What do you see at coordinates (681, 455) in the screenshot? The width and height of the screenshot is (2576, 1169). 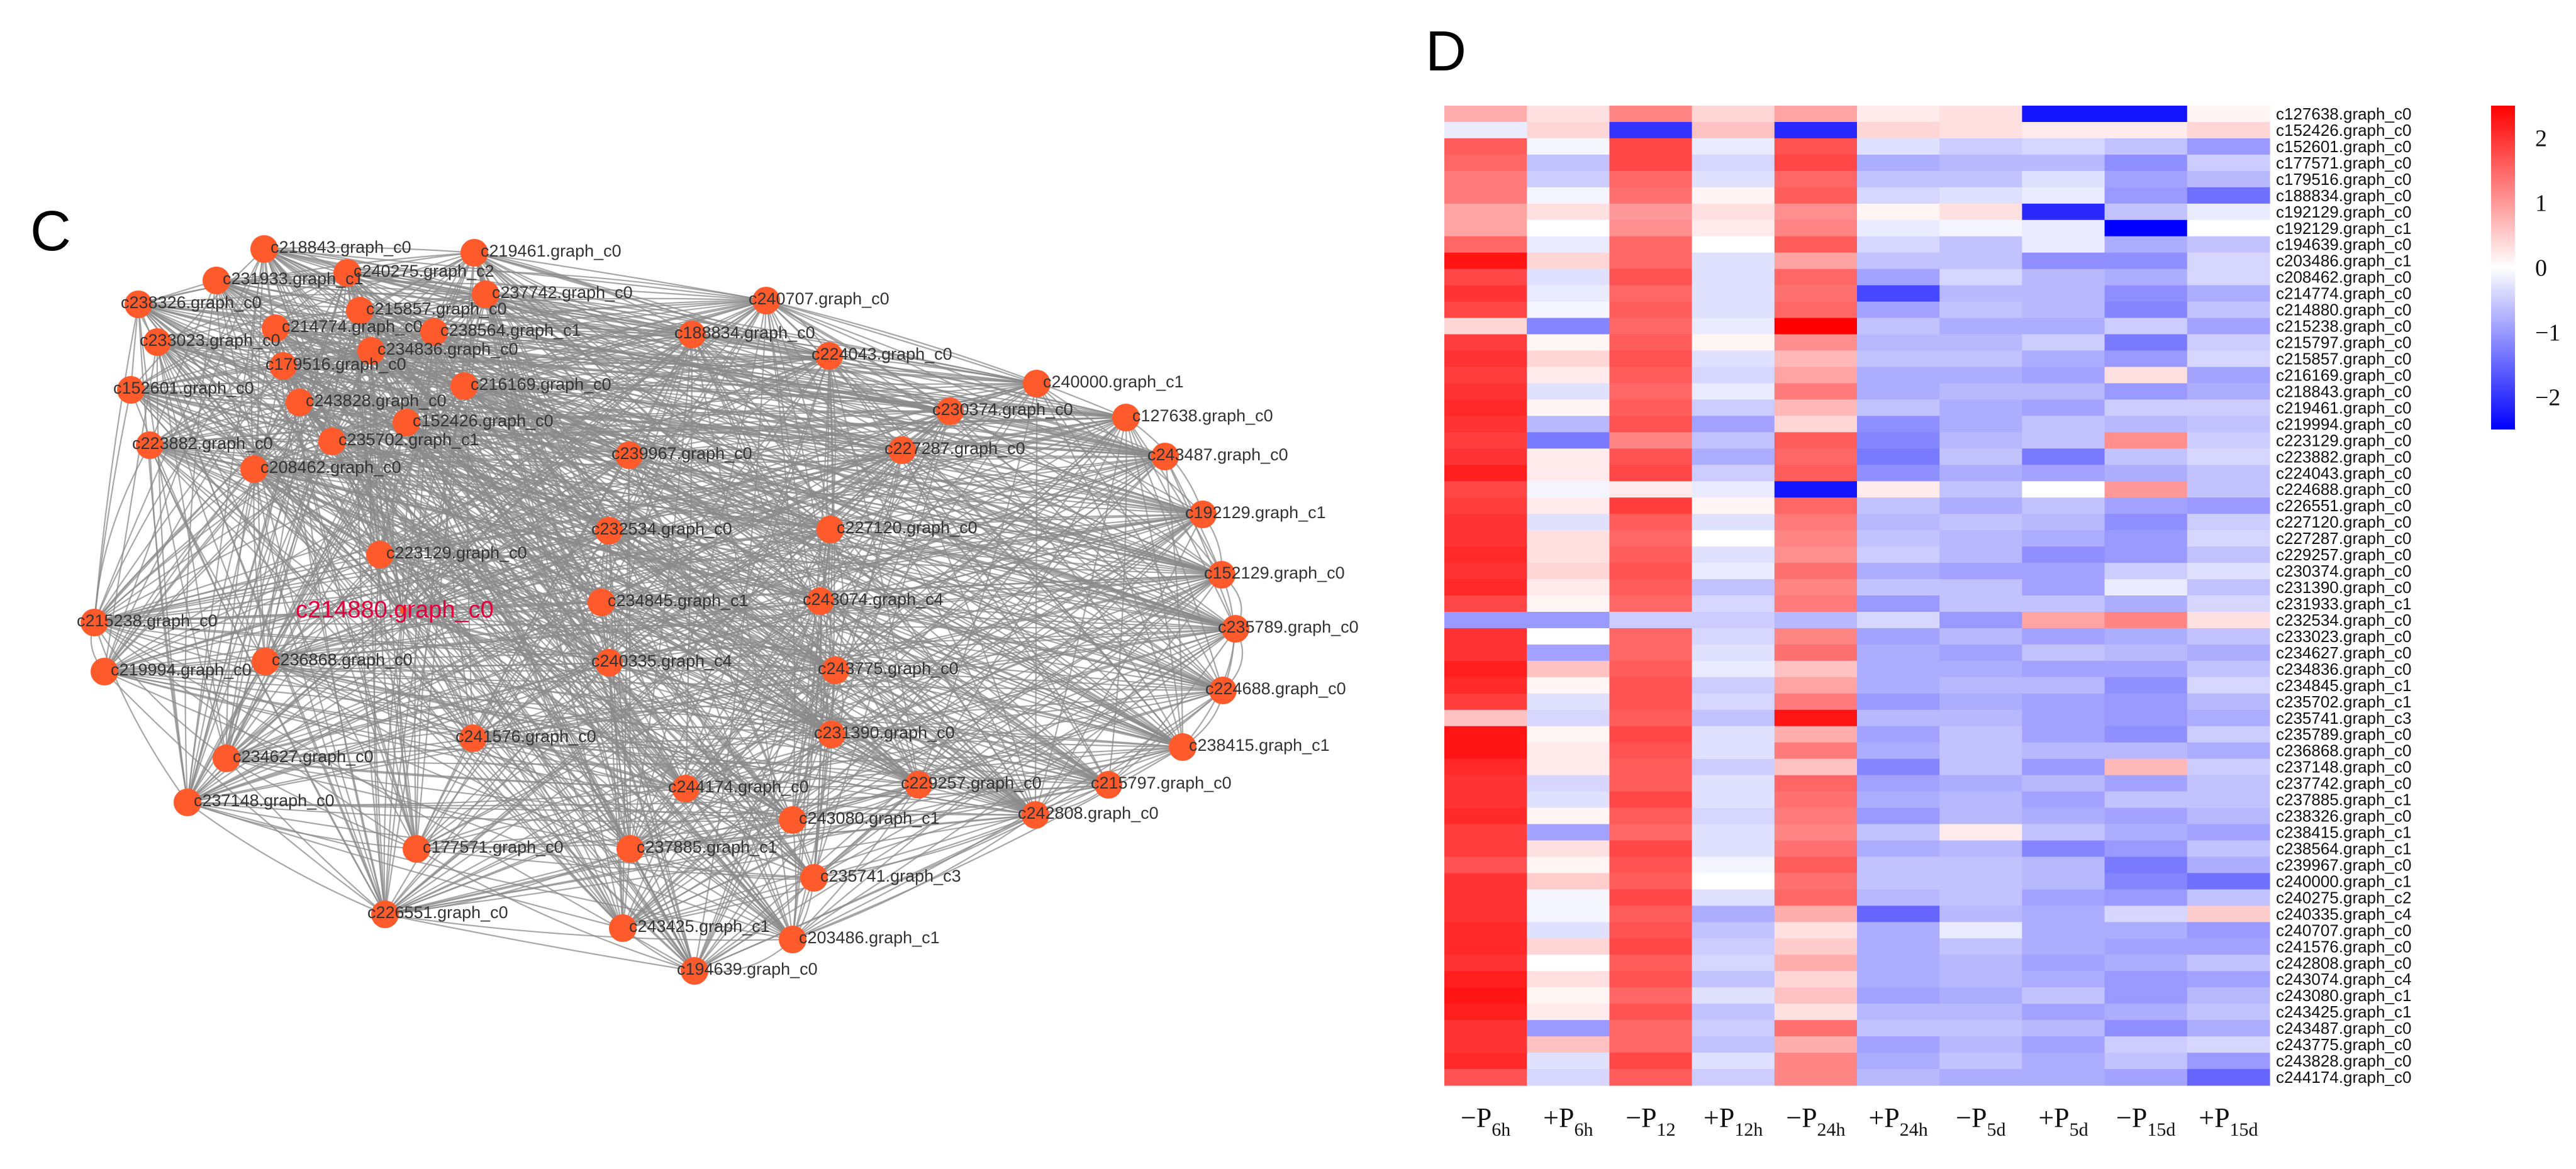 I see `network-node: c239967.graph_c0` at bounding box center [681, 455].